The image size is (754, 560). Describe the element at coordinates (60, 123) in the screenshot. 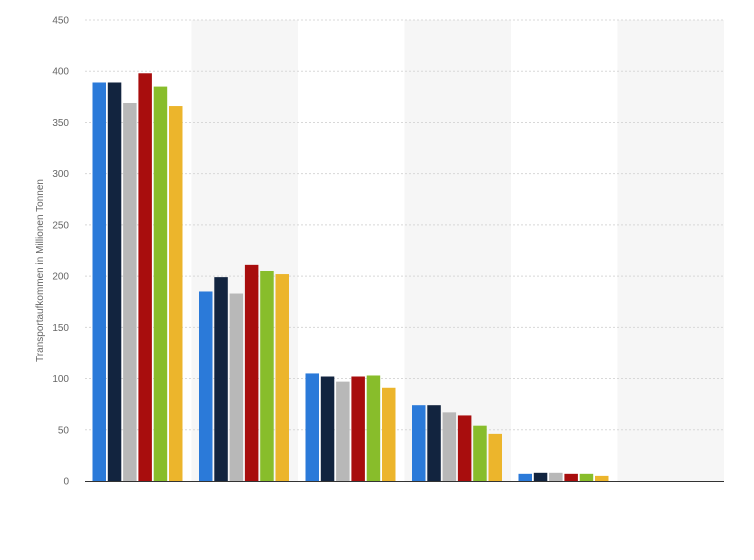

I see `y-tick-label-350: 350` at that location.